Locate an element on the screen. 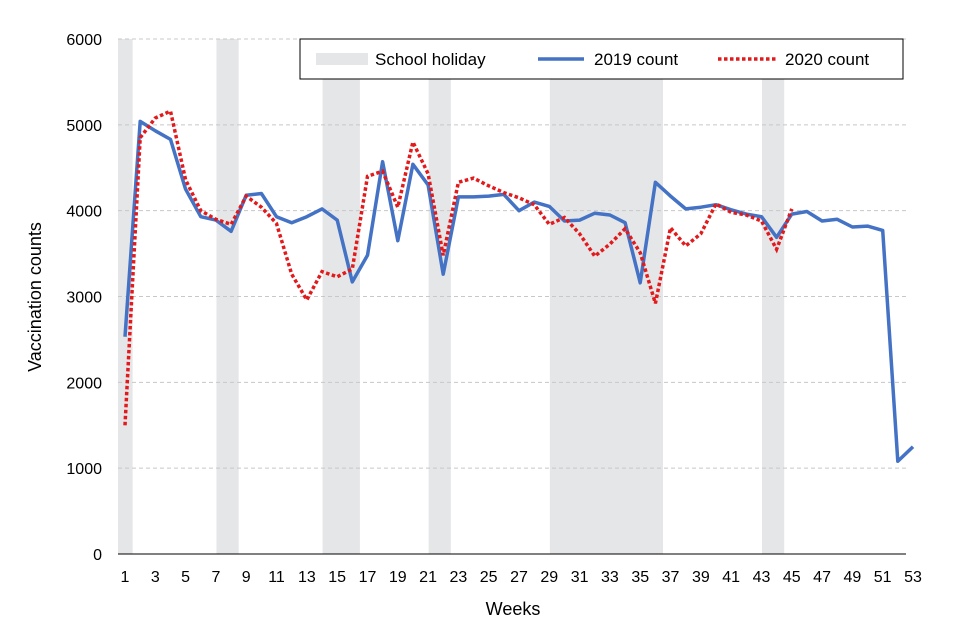 The width and height of the screenshot is (960, 640). legend-box is located at coordinates (601, 59).